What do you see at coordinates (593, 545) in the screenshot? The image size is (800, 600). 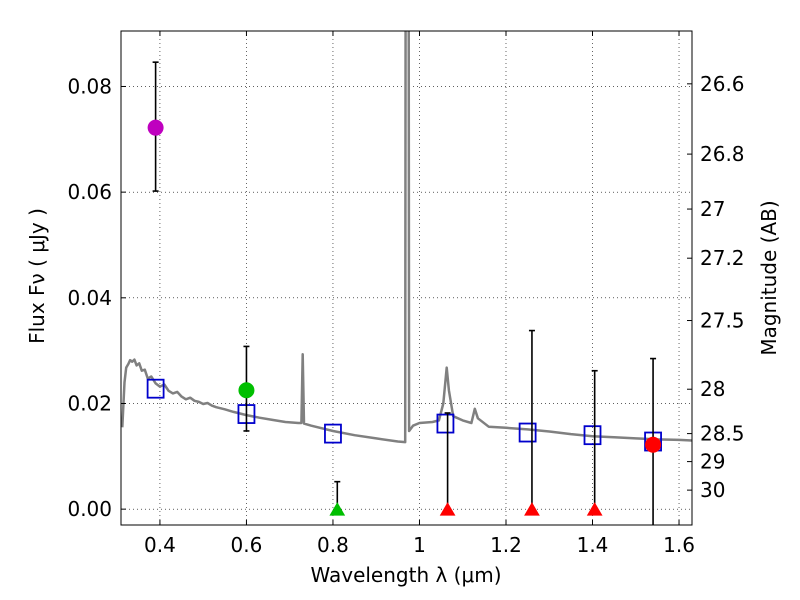 I see `x-tick-label: 1.4` at bounding box center [593, 545].